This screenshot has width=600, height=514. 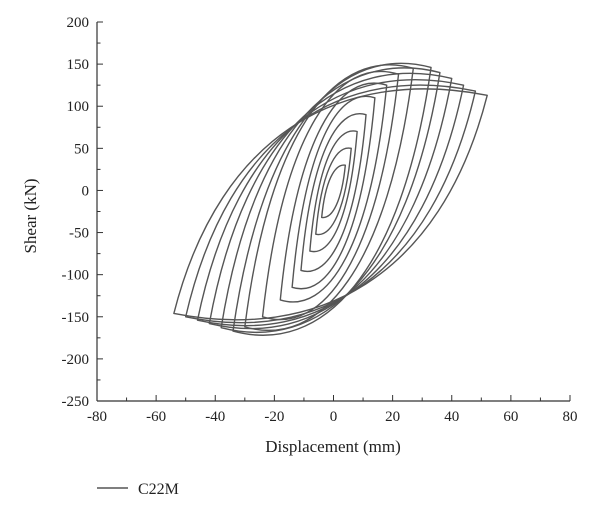 What do you see at coordinates (392, 417) in the screenshot?
I see `x-tick-label: 20` at bounding box center [392, 417].